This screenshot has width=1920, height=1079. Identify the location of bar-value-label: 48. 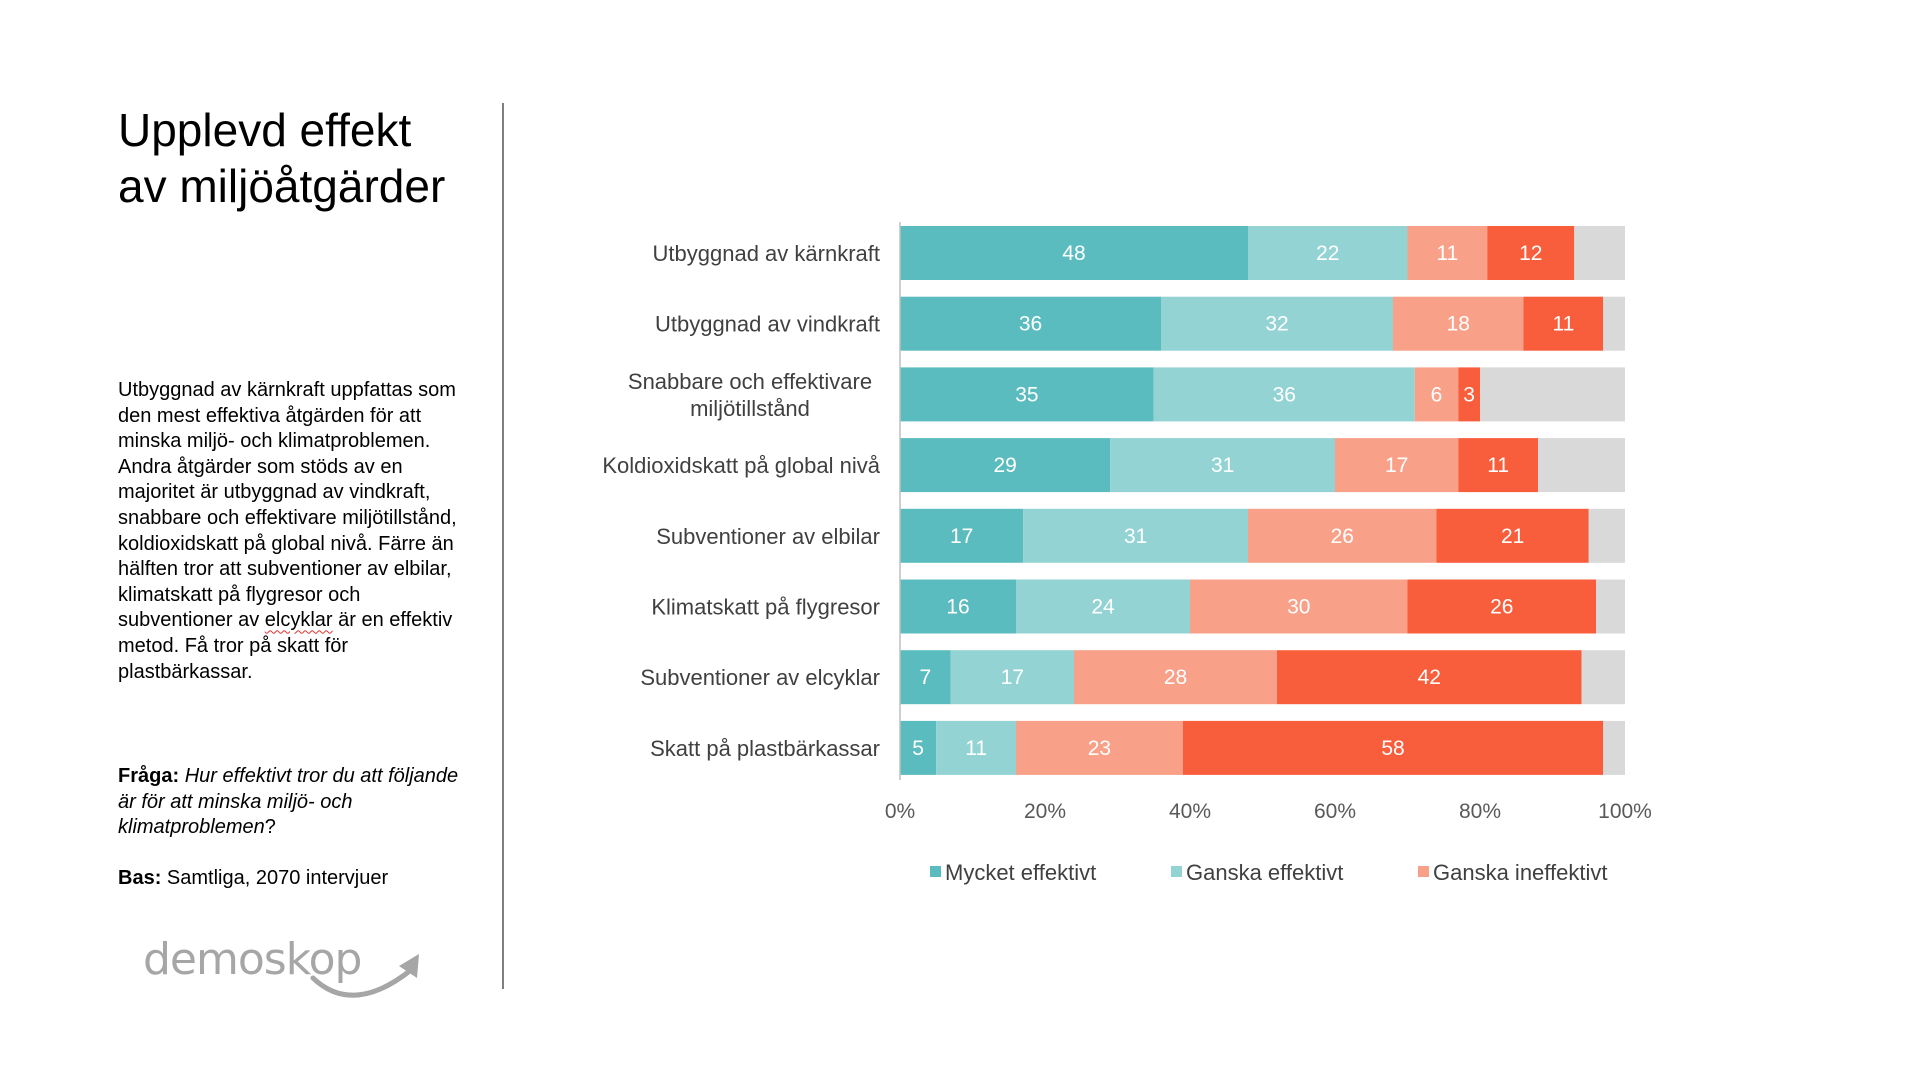
(1073, 253).